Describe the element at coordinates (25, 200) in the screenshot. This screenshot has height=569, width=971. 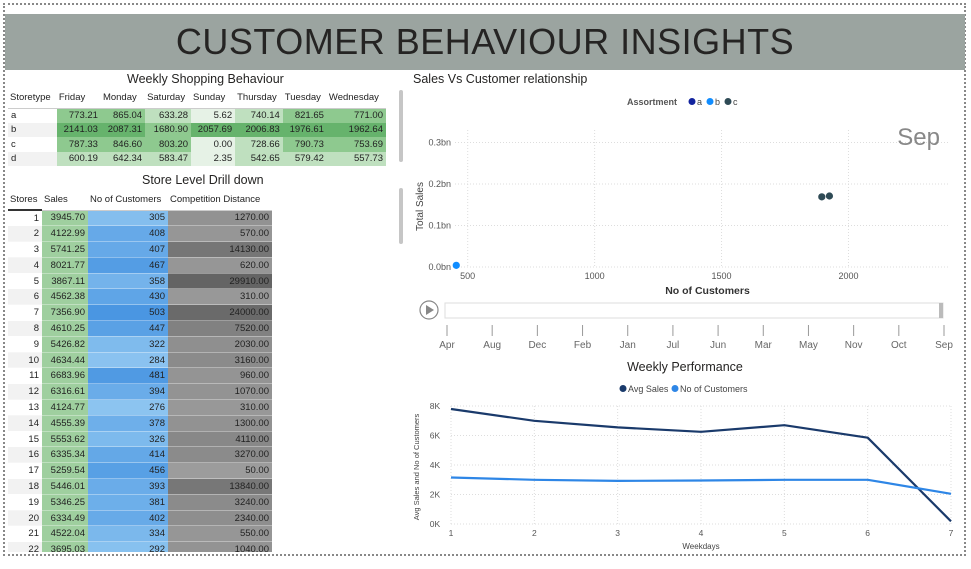
I see `store-col-header: Stores` at that location.